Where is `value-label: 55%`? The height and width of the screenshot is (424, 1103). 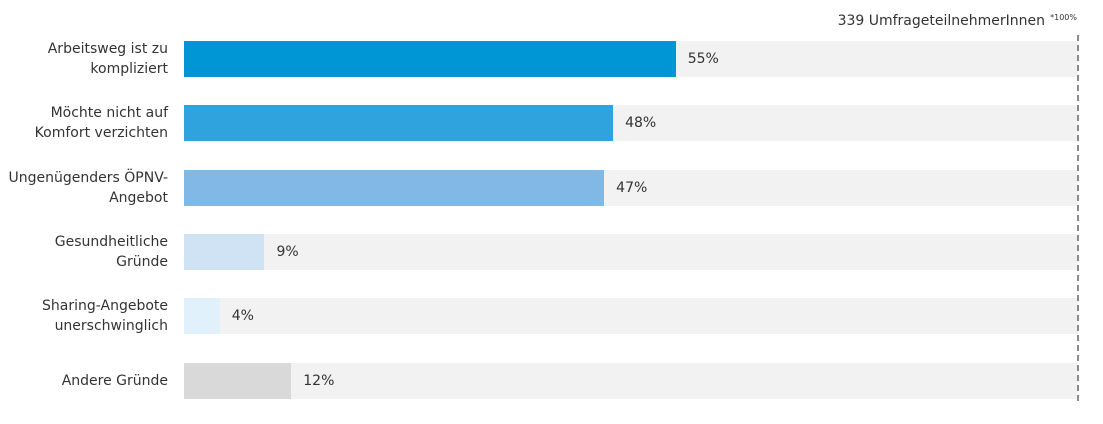
value-label: 55% is located at coordinates (703, 59).